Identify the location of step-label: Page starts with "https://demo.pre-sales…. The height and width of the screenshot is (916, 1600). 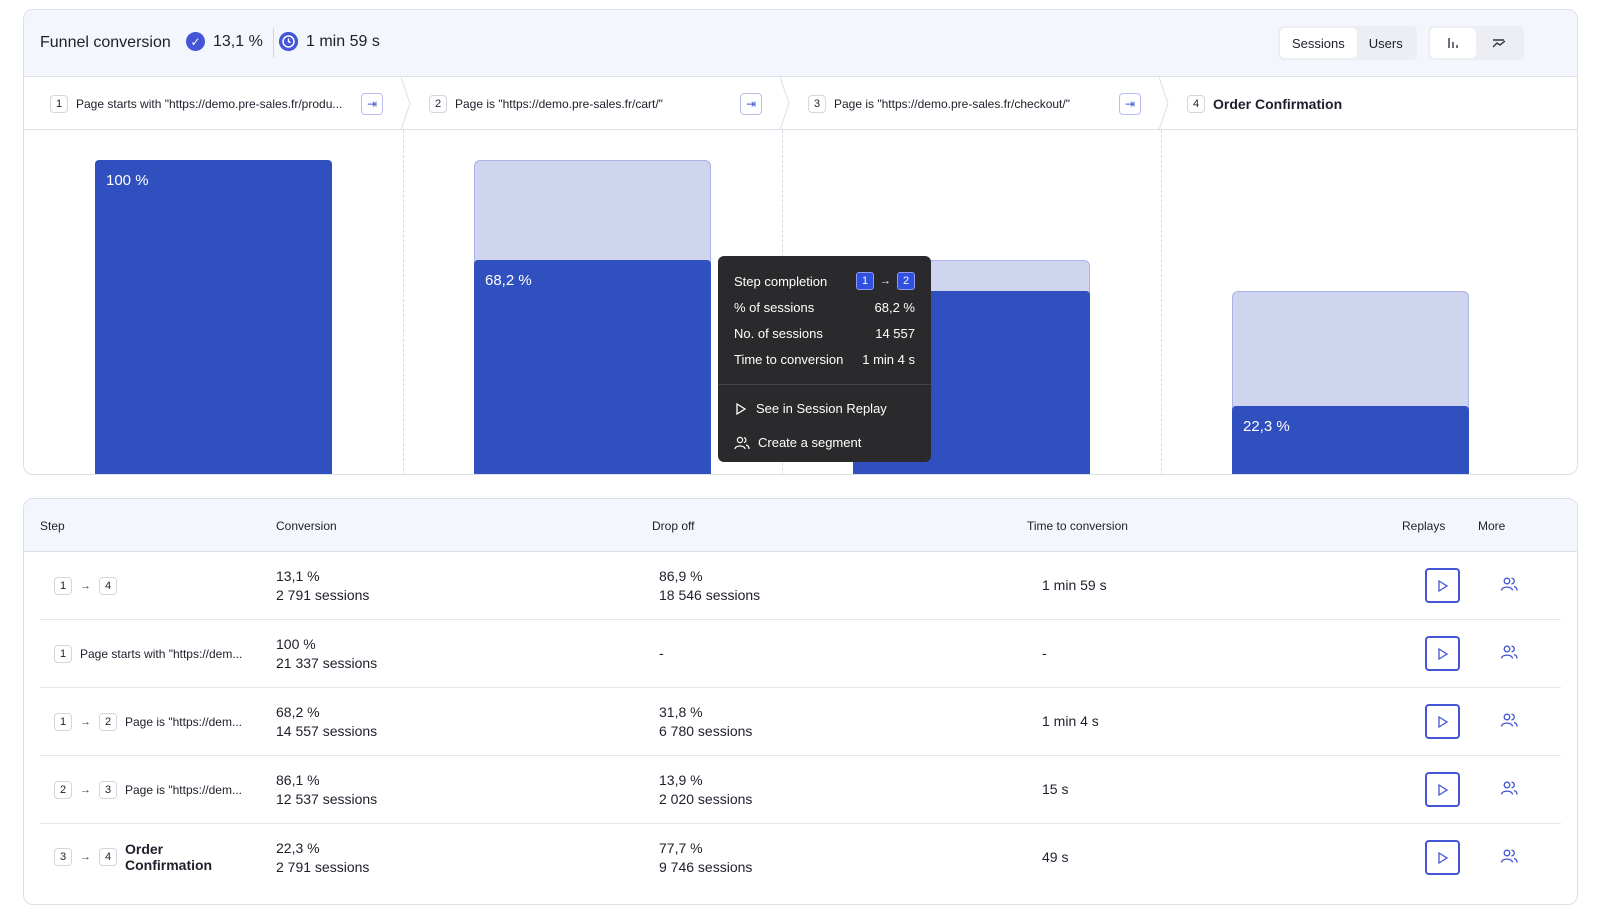
(209, 103).